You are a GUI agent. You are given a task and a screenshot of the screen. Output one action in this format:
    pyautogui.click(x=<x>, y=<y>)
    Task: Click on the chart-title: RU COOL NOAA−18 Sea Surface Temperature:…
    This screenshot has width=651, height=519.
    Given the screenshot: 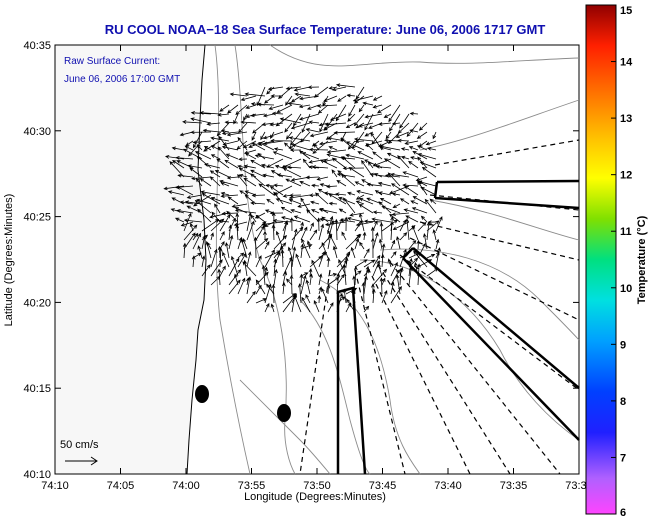 What is the action you would take?
    pyautogui.click(x=325, y=29)
    